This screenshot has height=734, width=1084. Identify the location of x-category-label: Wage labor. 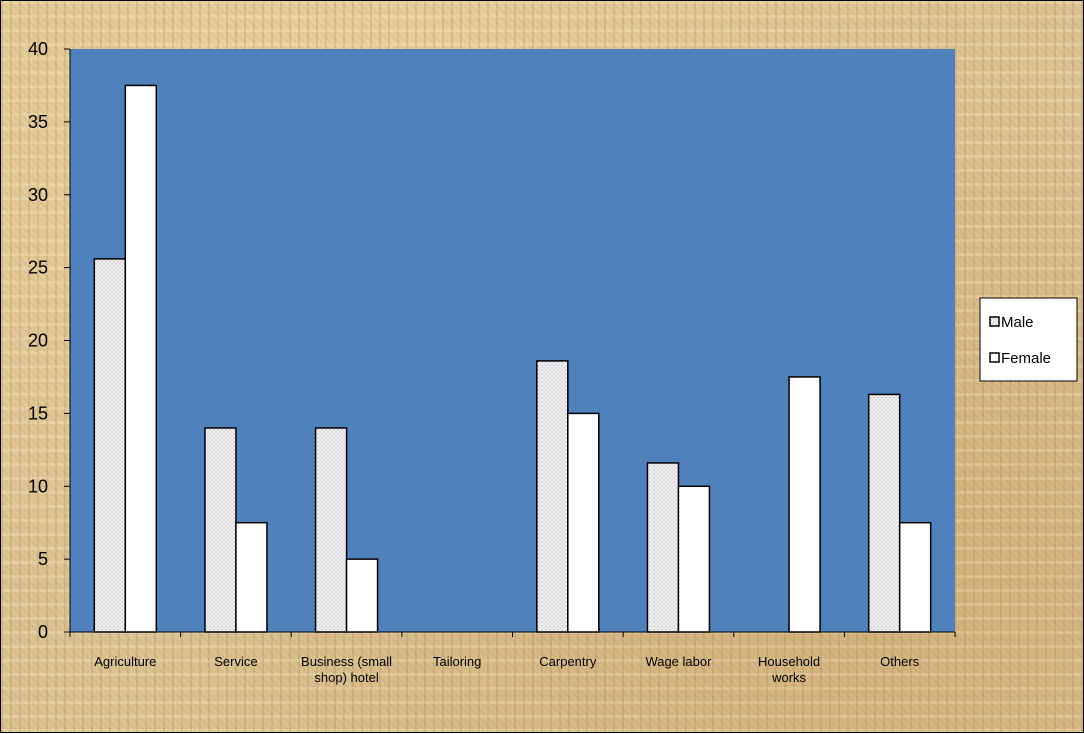
(678, 661).